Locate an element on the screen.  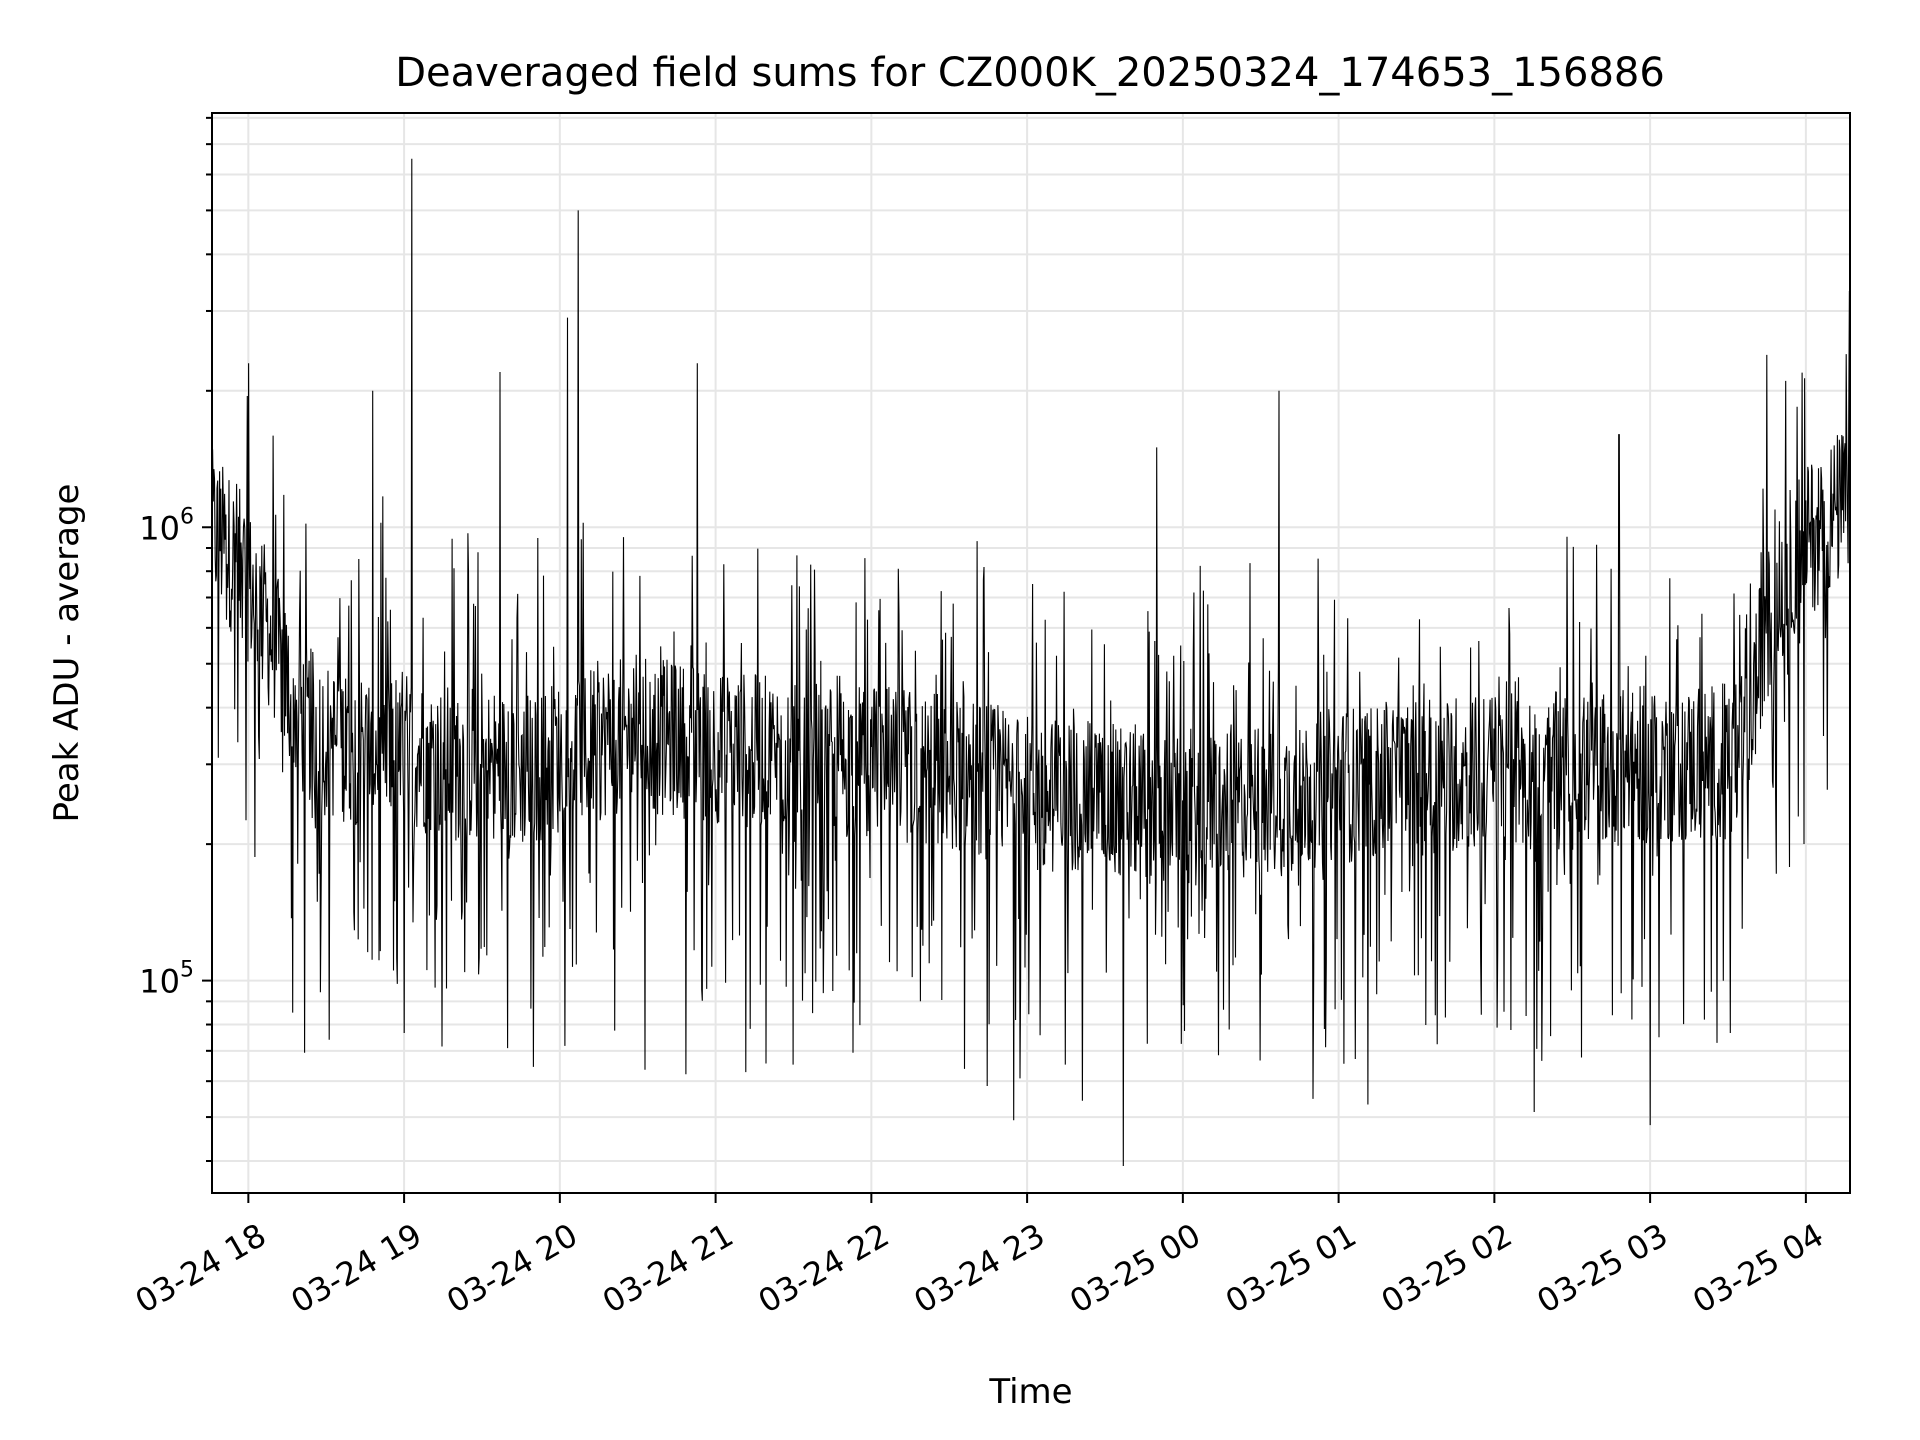
x-tick-label: 03-25 01 is located at coordinates (1291, 1268).